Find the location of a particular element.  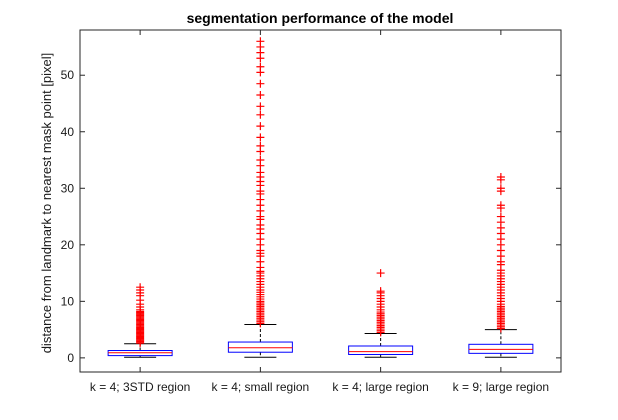

x-tick-label: k = 4; large region is located at coordinates (380, 387).